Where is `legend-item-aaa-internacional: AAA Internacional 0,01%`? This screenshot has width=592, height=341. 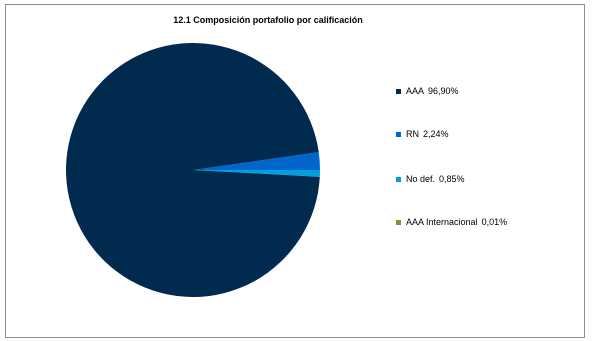 legend-item-aaa-internacional: AAA Internacional 0,01% is located at coordinates (451, 222).